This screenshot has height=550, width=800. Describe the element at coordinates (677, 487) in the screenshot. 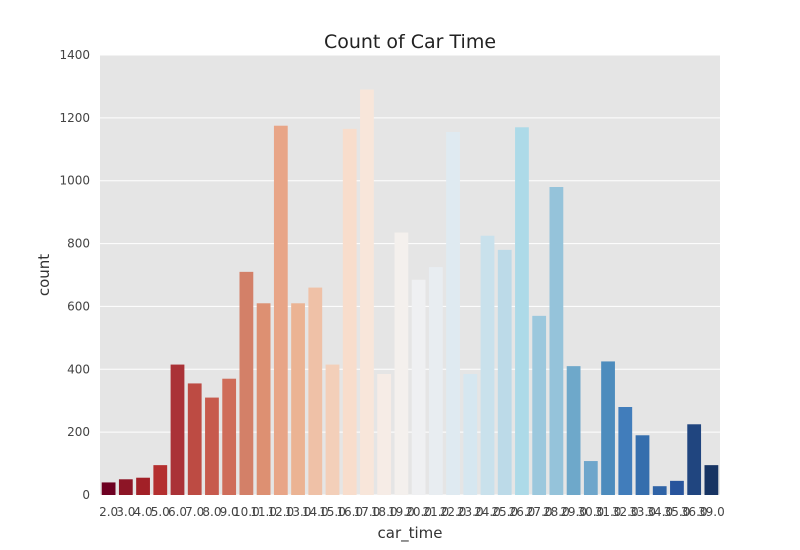

I see `bar-35.0` at that location.